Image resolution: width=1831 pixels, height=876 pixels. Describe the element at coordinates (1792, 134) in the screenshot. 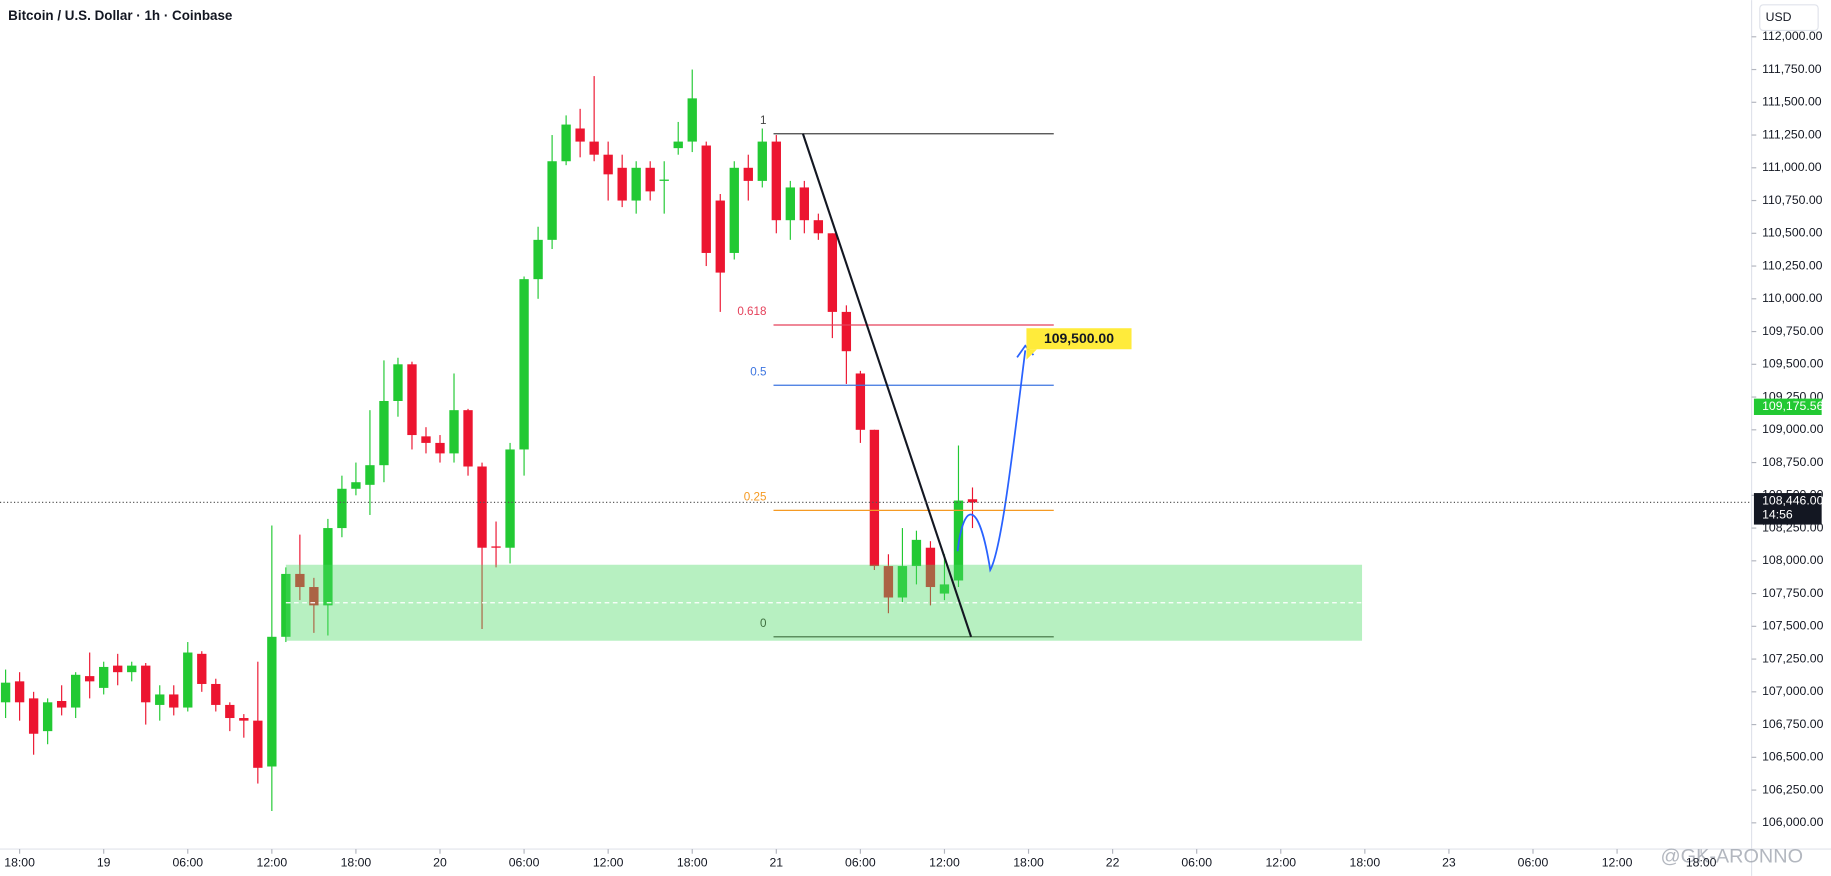

I see `y-tick-label: 111,250.00` at that location.